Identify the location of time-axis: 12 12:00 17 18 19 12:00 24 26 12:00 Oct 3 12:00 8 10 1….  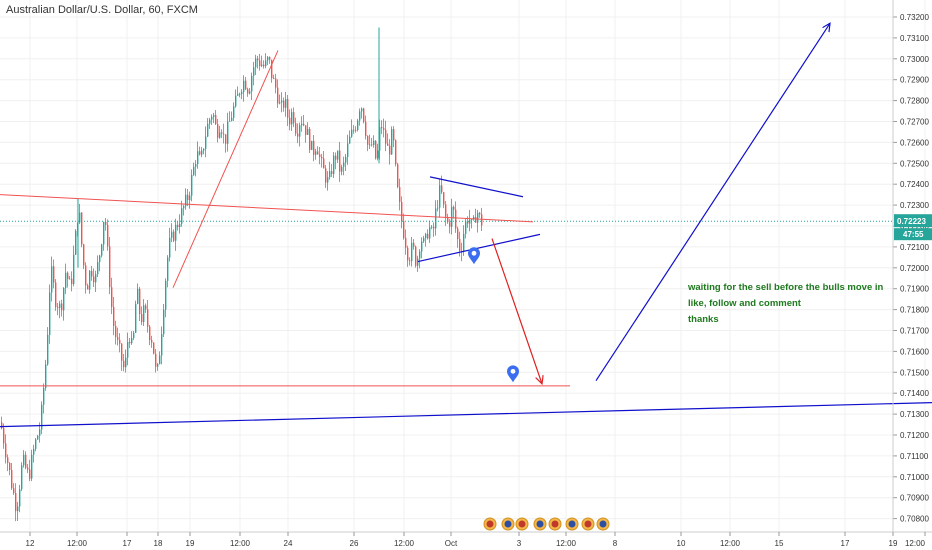
(466, 539).